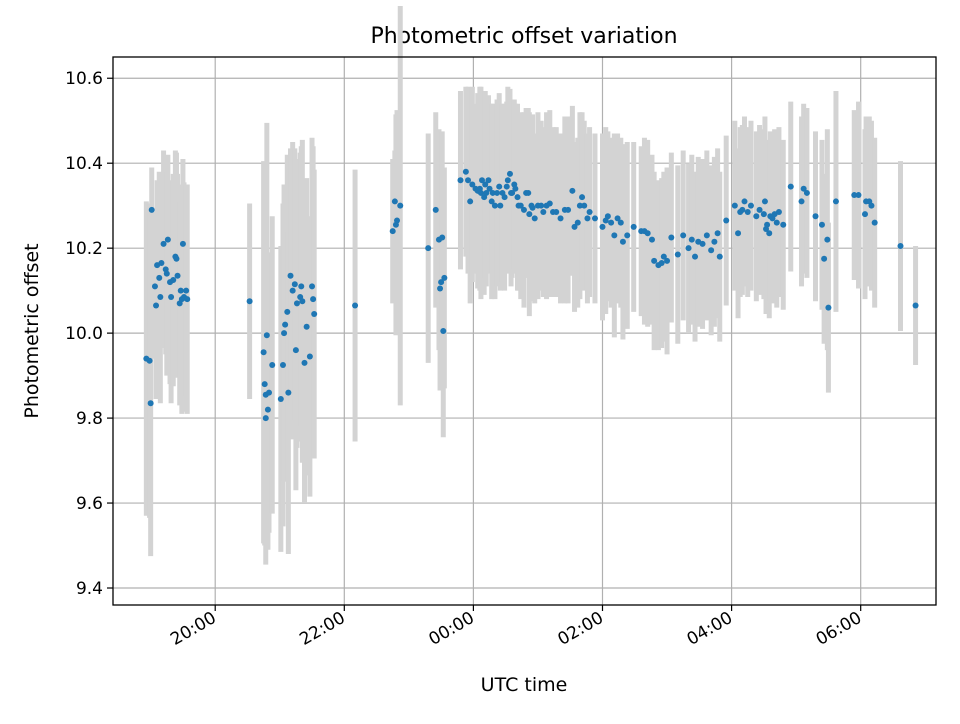 This screenshot has height=724, width=960. Describe the element at coordinates (84, 249) in the screenshot. I see `y-tick-label: 10.2` at that location.